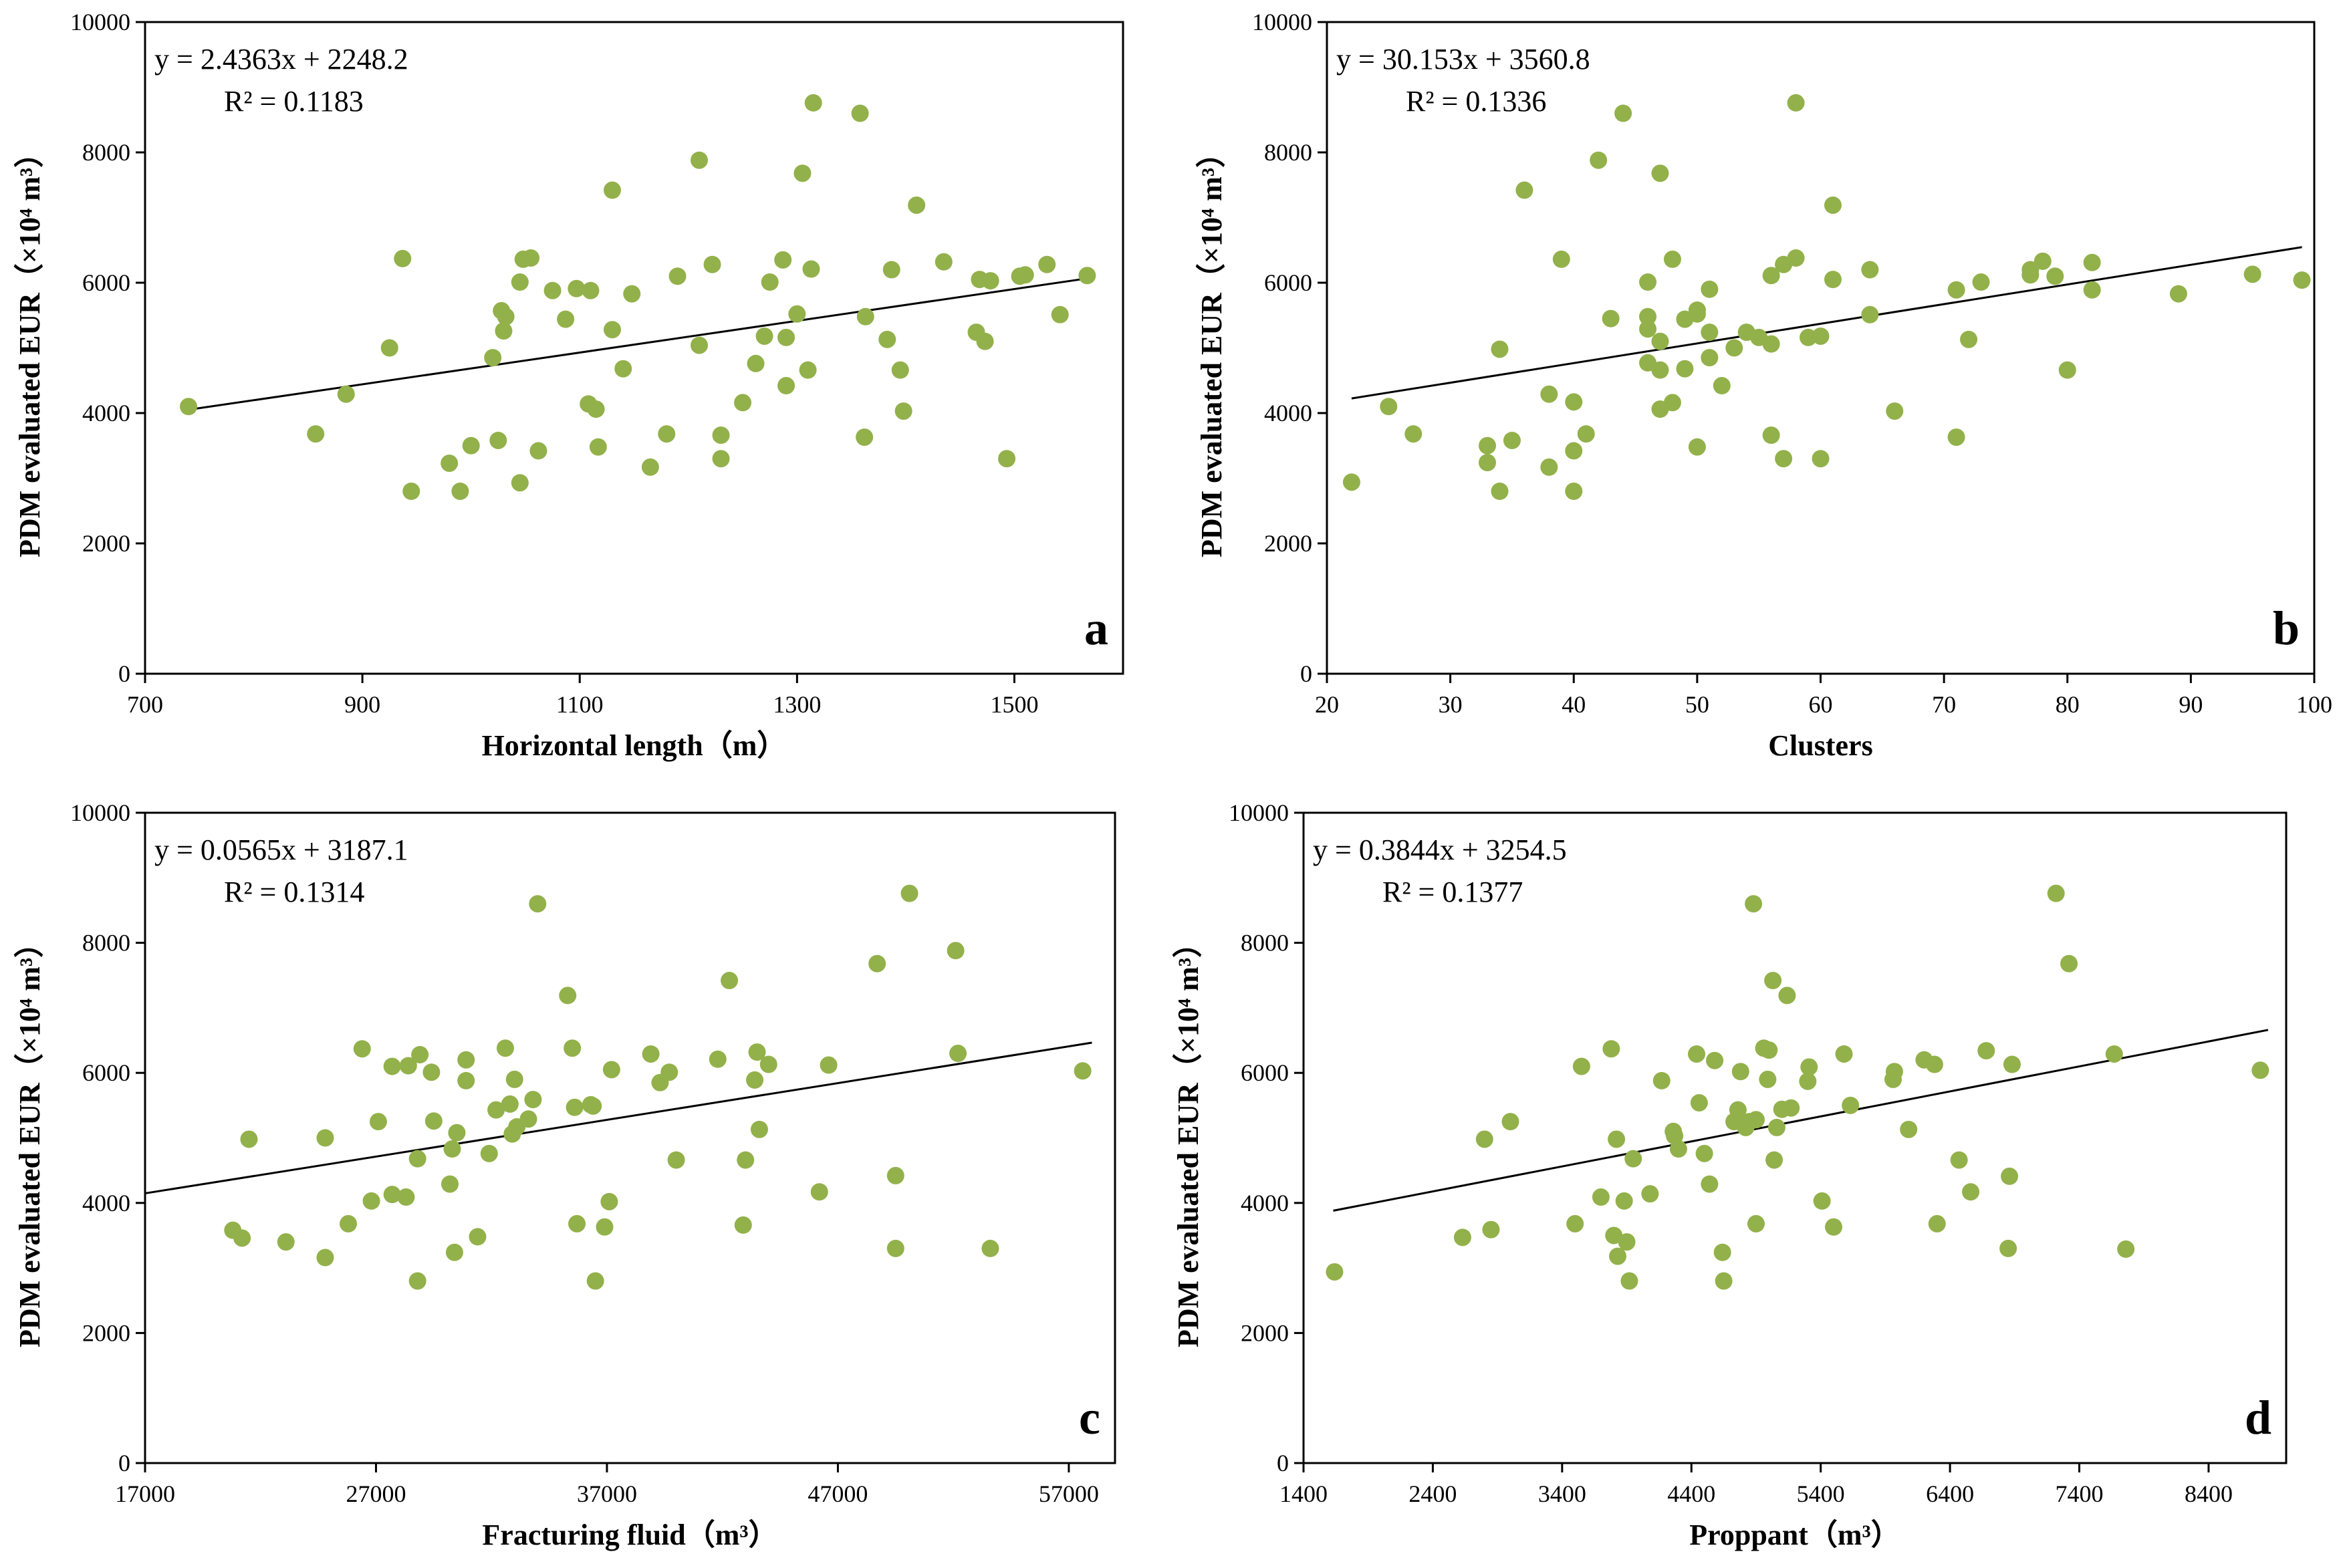 Image resolution: width=2345 pixels, height=1568 pixels. What do you see at coordinates (2068, 704) in the screenshot?
I see `x-tick-label: 80` at bounding box center [2068, 704].